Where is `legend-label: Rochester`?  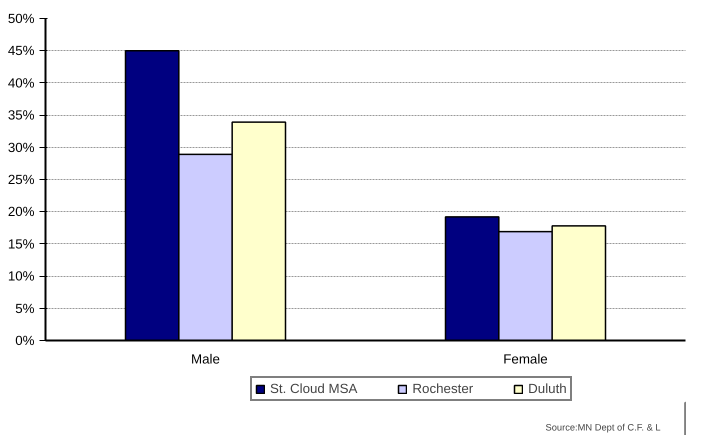
legend-label: Rochester is located at coordinates (443, 388).